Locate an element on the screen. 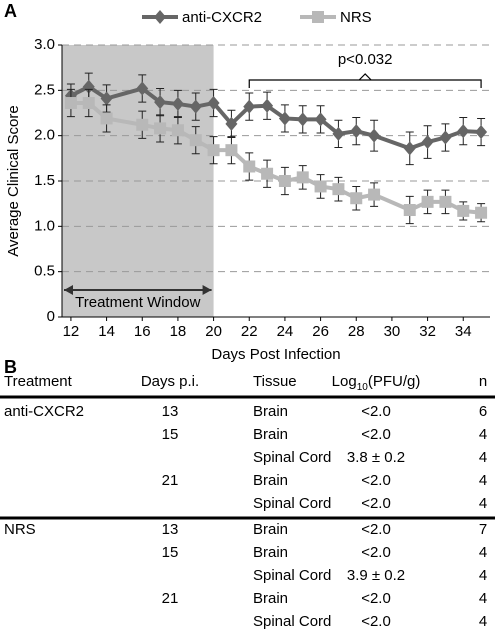  x-tick-label: 16 is located at coordinates (142, 331).